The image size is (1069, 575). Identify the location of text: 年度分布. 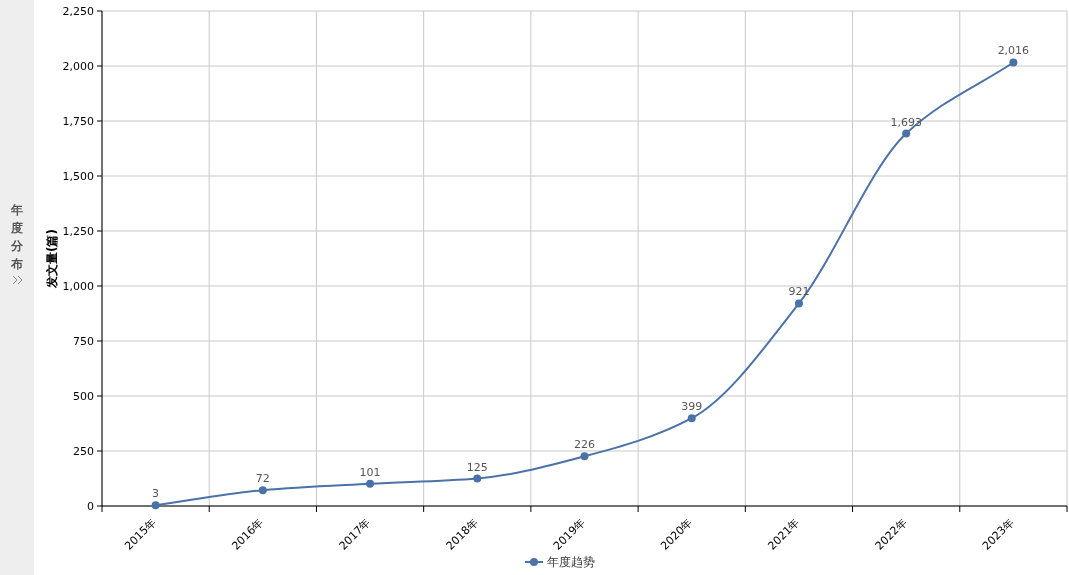
(17, 237).